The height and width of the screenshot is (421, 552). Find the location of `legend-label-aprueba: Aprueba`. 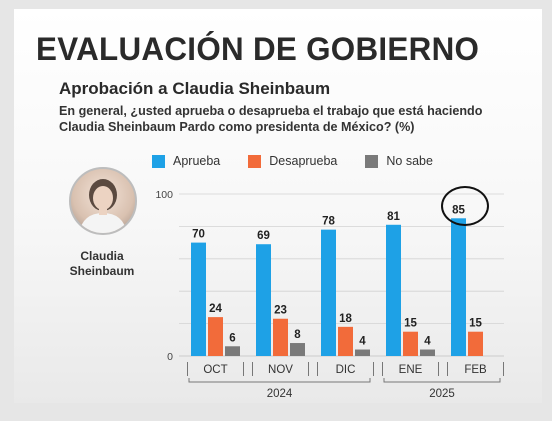

legend-label-aprueba: Aprueba is located at coordinates (197, 161).